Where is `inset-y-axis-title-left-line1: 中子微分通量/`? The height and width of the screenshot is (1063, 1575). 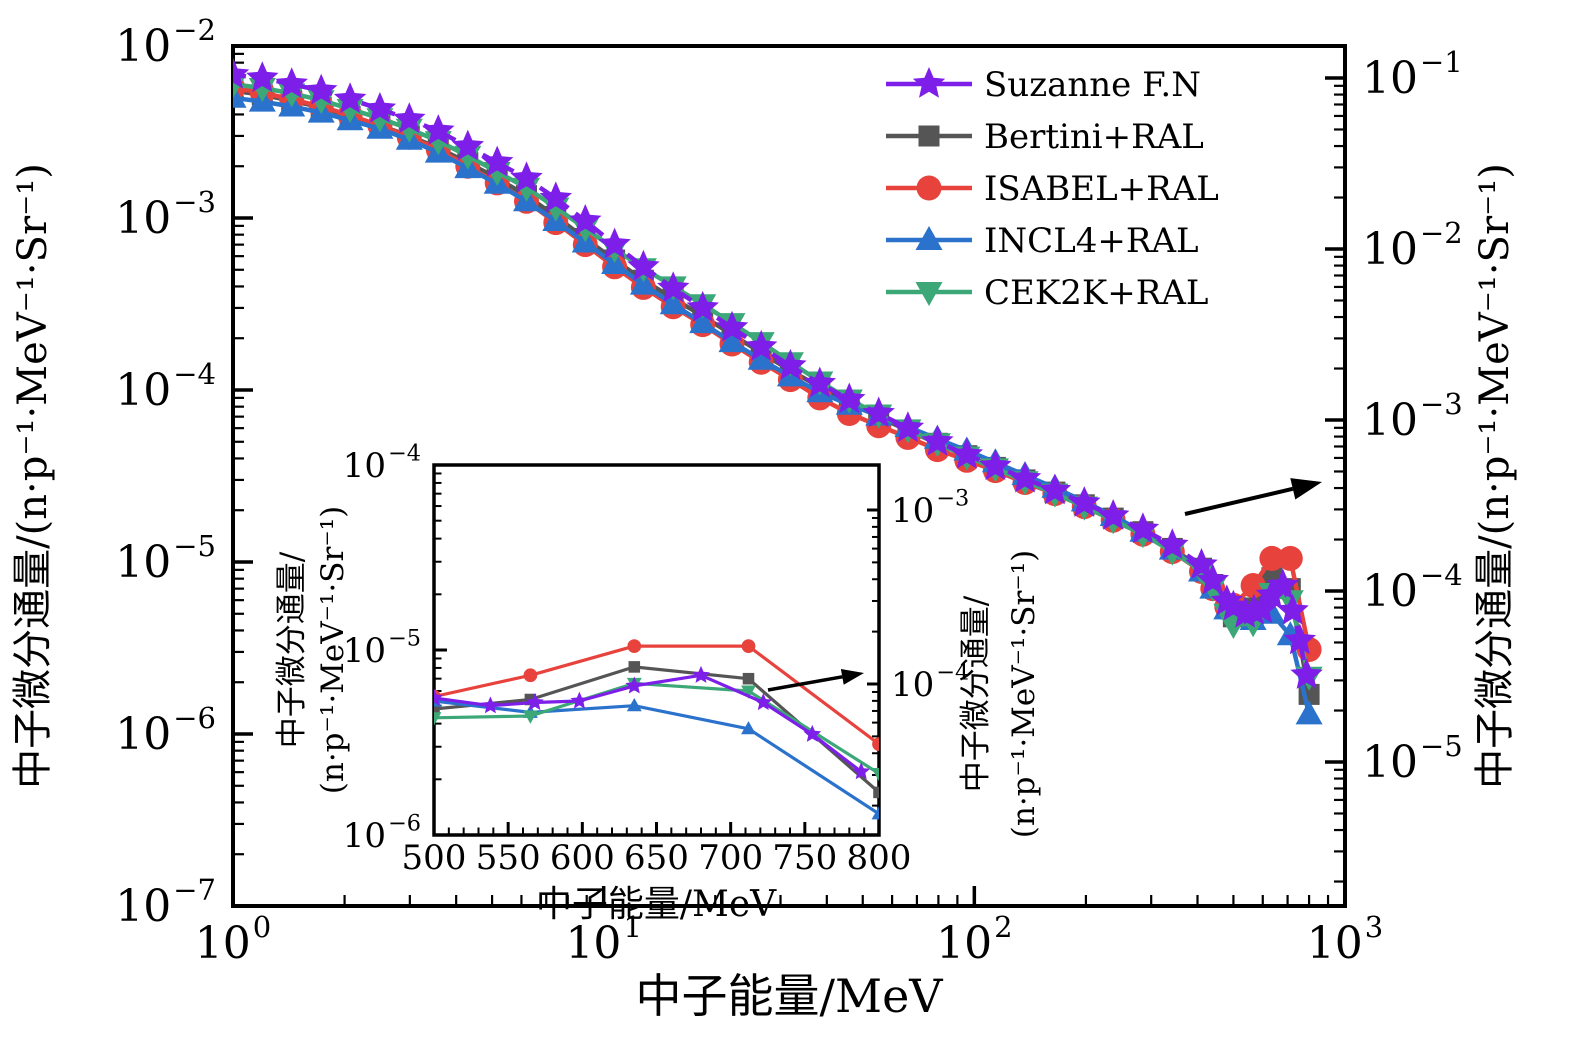
inset-y-axis-title-left-line1: 中子微分通量/ is located at coordinates (292, 649).